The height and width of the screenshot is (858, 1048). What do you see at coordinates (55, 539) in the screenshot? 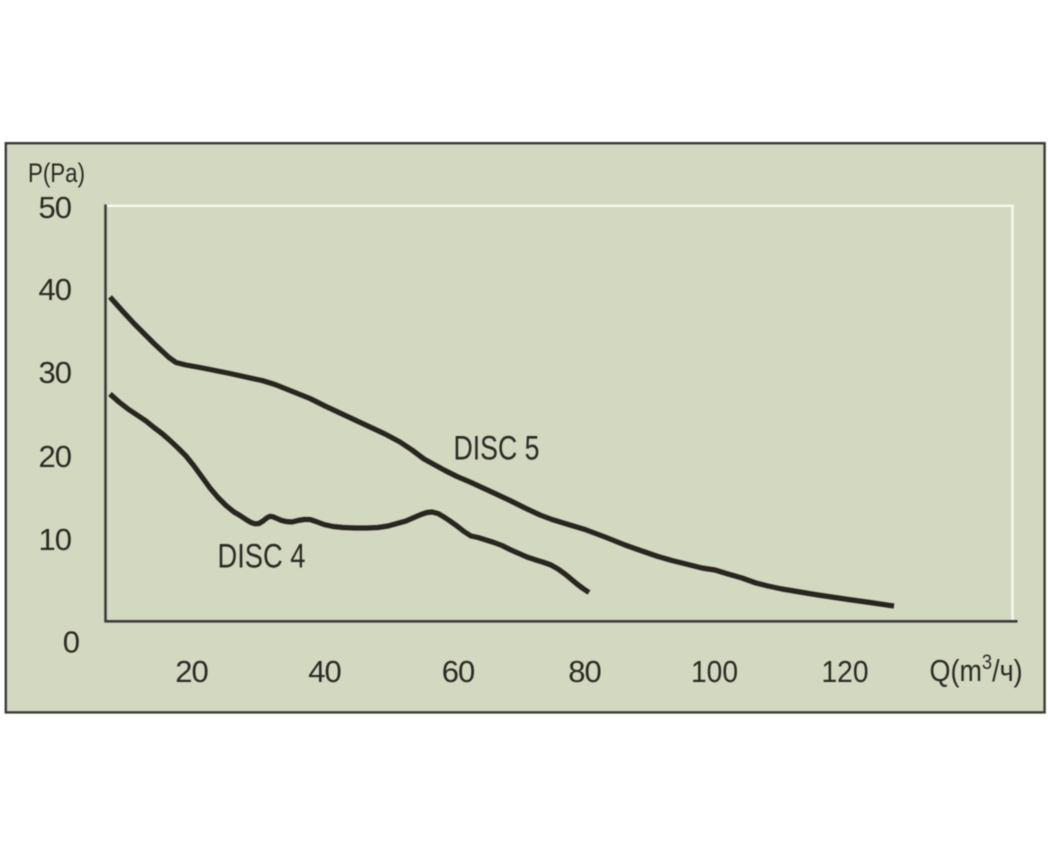
I see `svg-text: 10` at bounding box center [55, 539].